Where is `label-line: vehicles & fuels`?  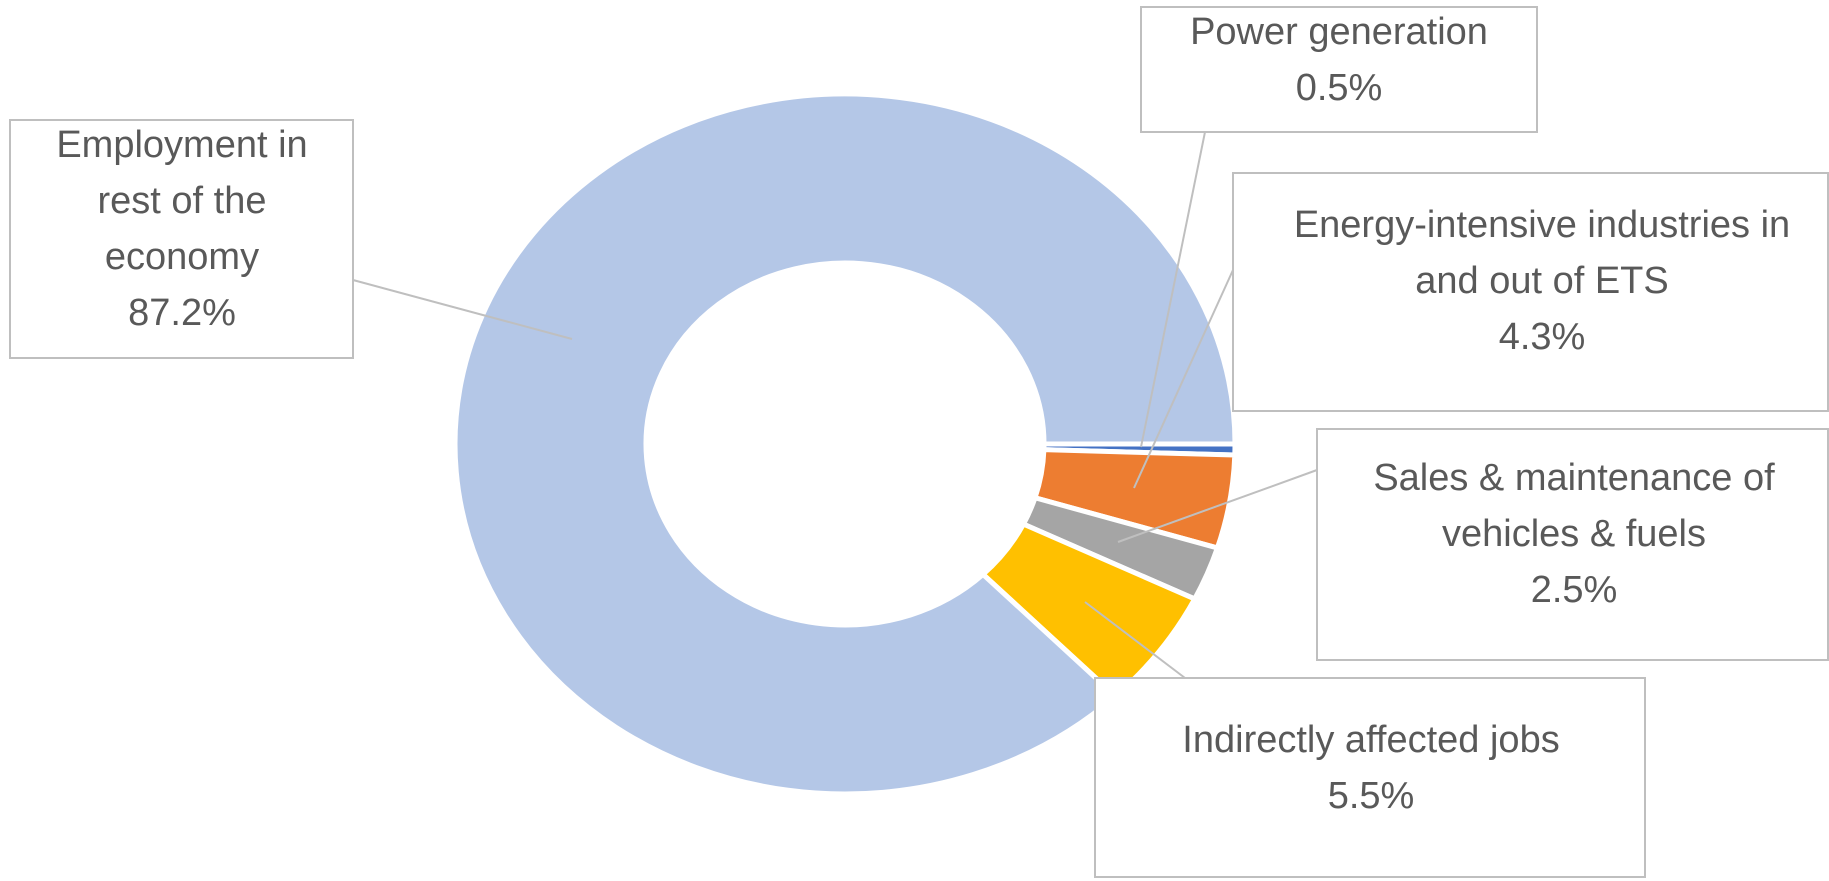 label-line: vehicles & fuels is located at coordinates (1574, 534).